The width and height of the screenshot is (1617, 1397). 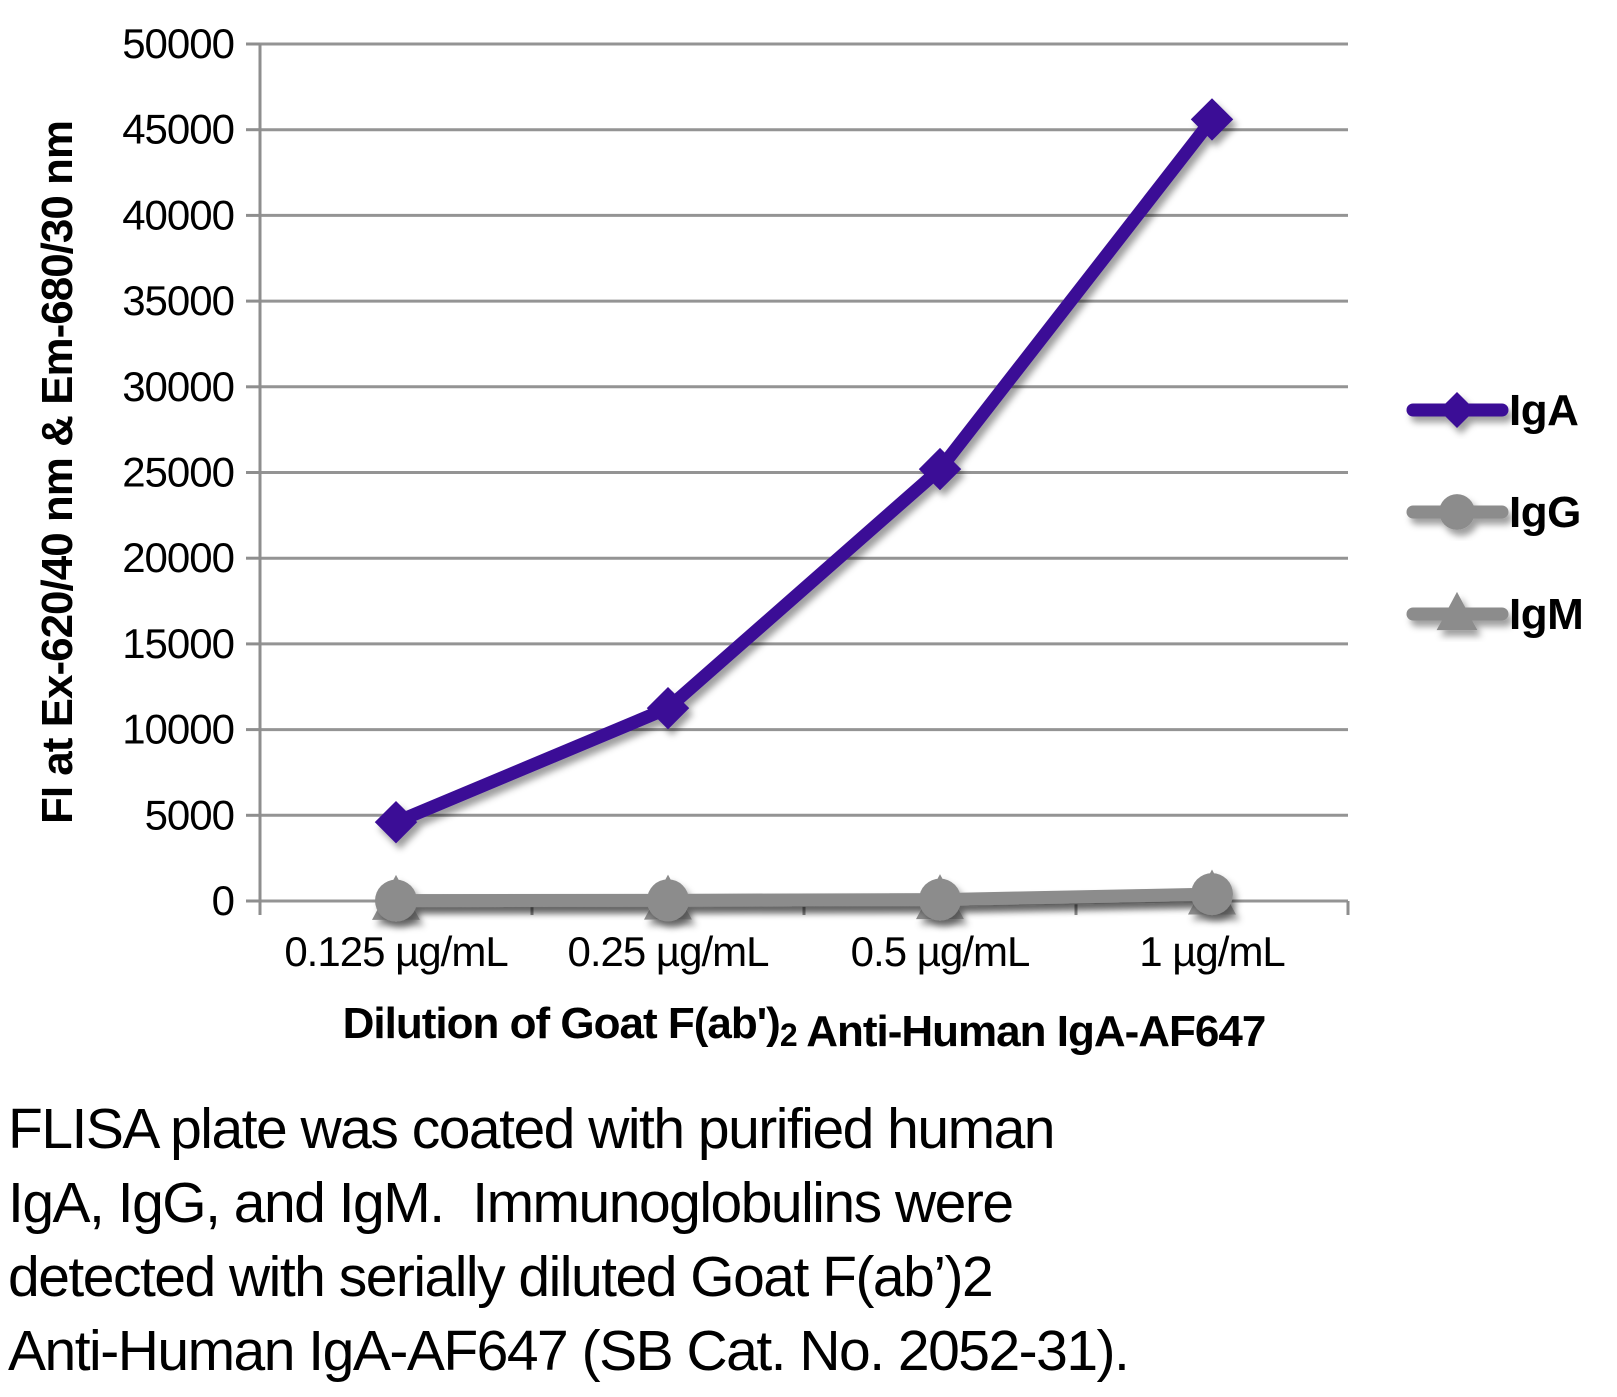 I want to click on legend-label-IgM: IgM, so click(x=1546, y=614).